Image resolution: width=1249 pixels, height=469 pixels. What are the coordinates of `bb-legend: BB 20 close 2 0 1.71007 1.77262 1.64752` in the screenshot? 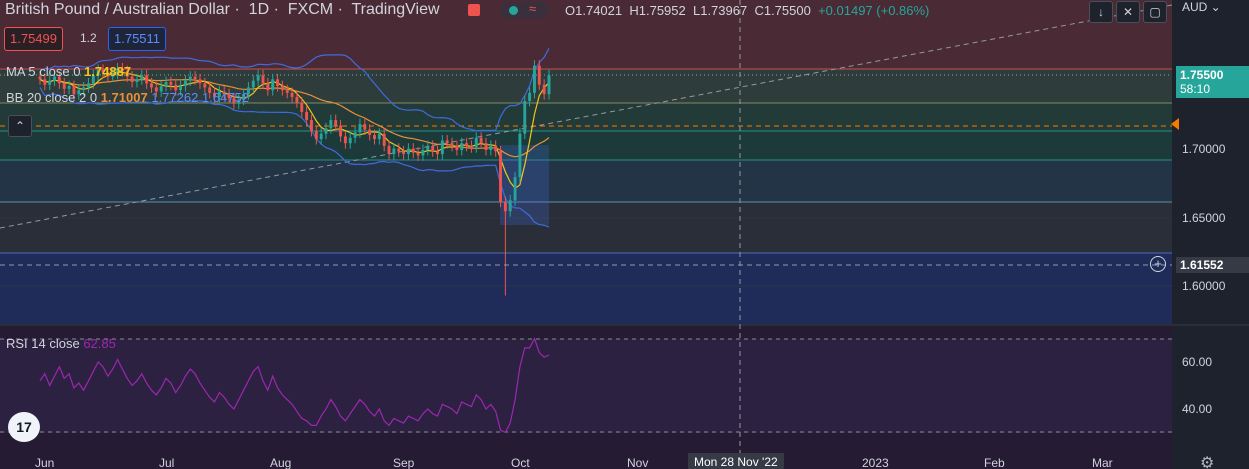 It's located at (127, 97).